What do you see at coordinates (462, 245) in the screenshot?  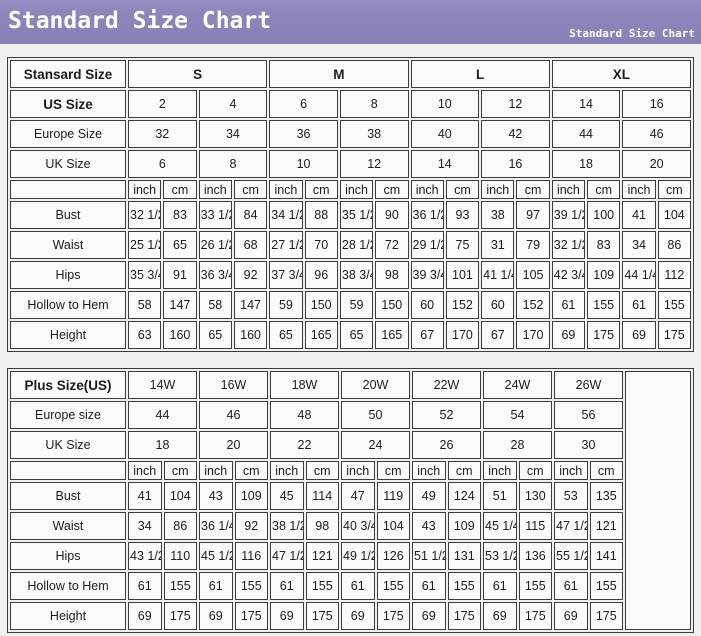 I see `measure-value-cell: 75` at bounding box center [462, 245].